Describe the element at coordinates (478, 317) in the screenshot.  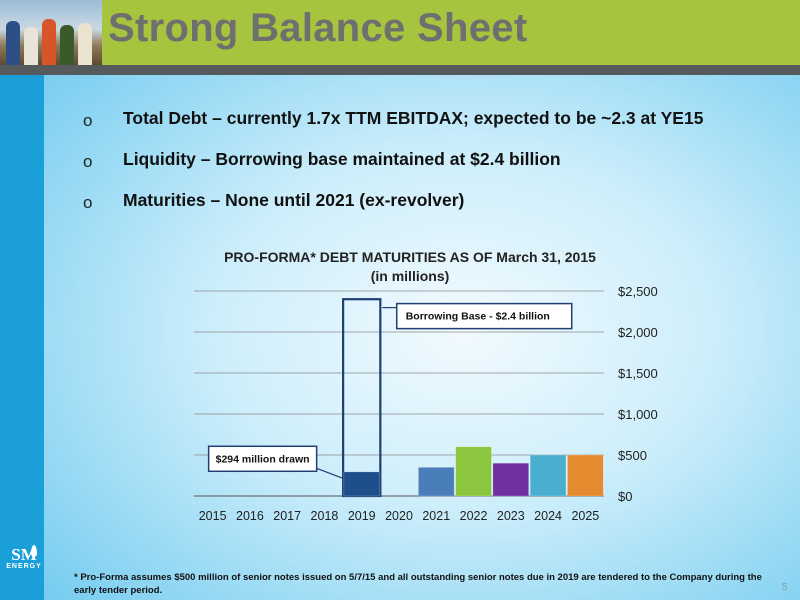
I see `borrowing-base-callout-text: Borrowing Base - $2.4 billion` at that location.